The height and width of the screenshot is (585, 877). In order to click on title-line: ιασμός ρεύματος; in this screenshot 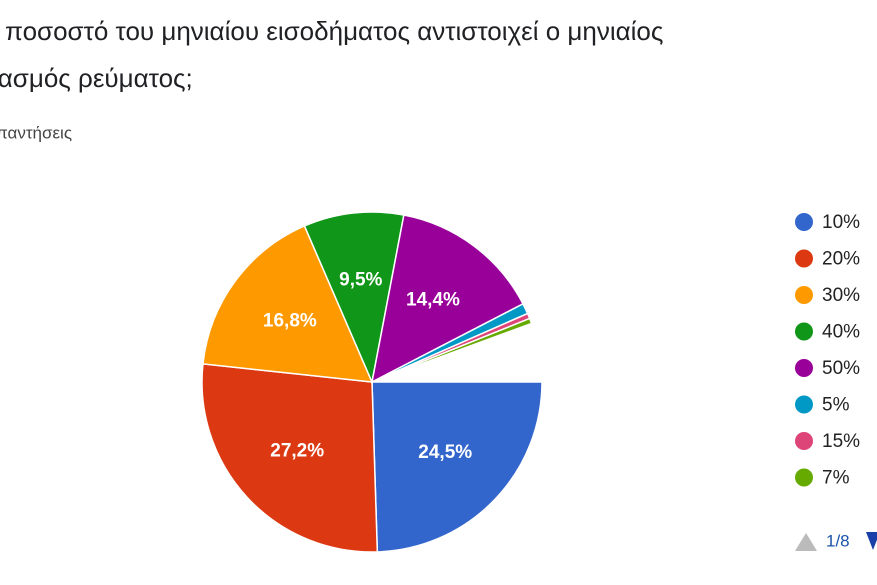, I will do `click(96, 78)`.